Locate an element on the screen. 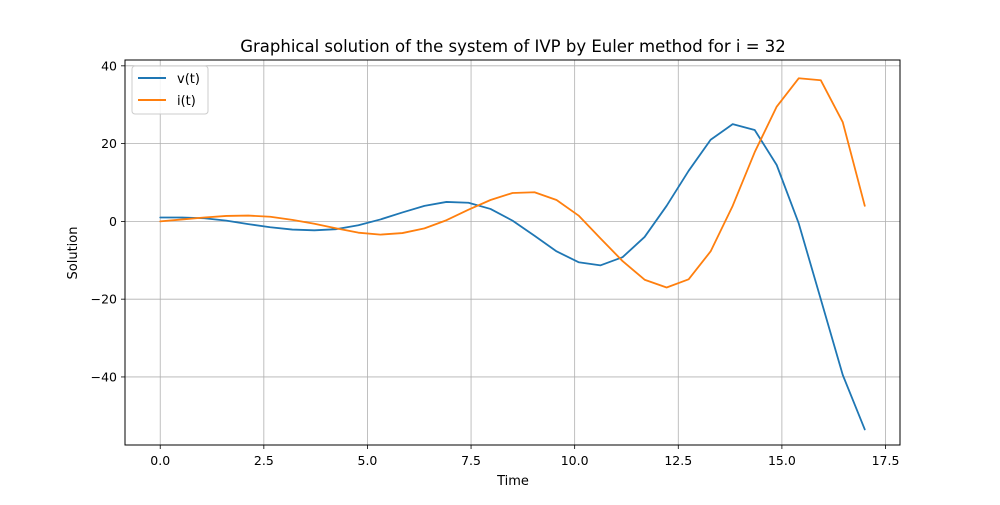  x-tick-label: 17.5 is located at coordinates (886, 460).